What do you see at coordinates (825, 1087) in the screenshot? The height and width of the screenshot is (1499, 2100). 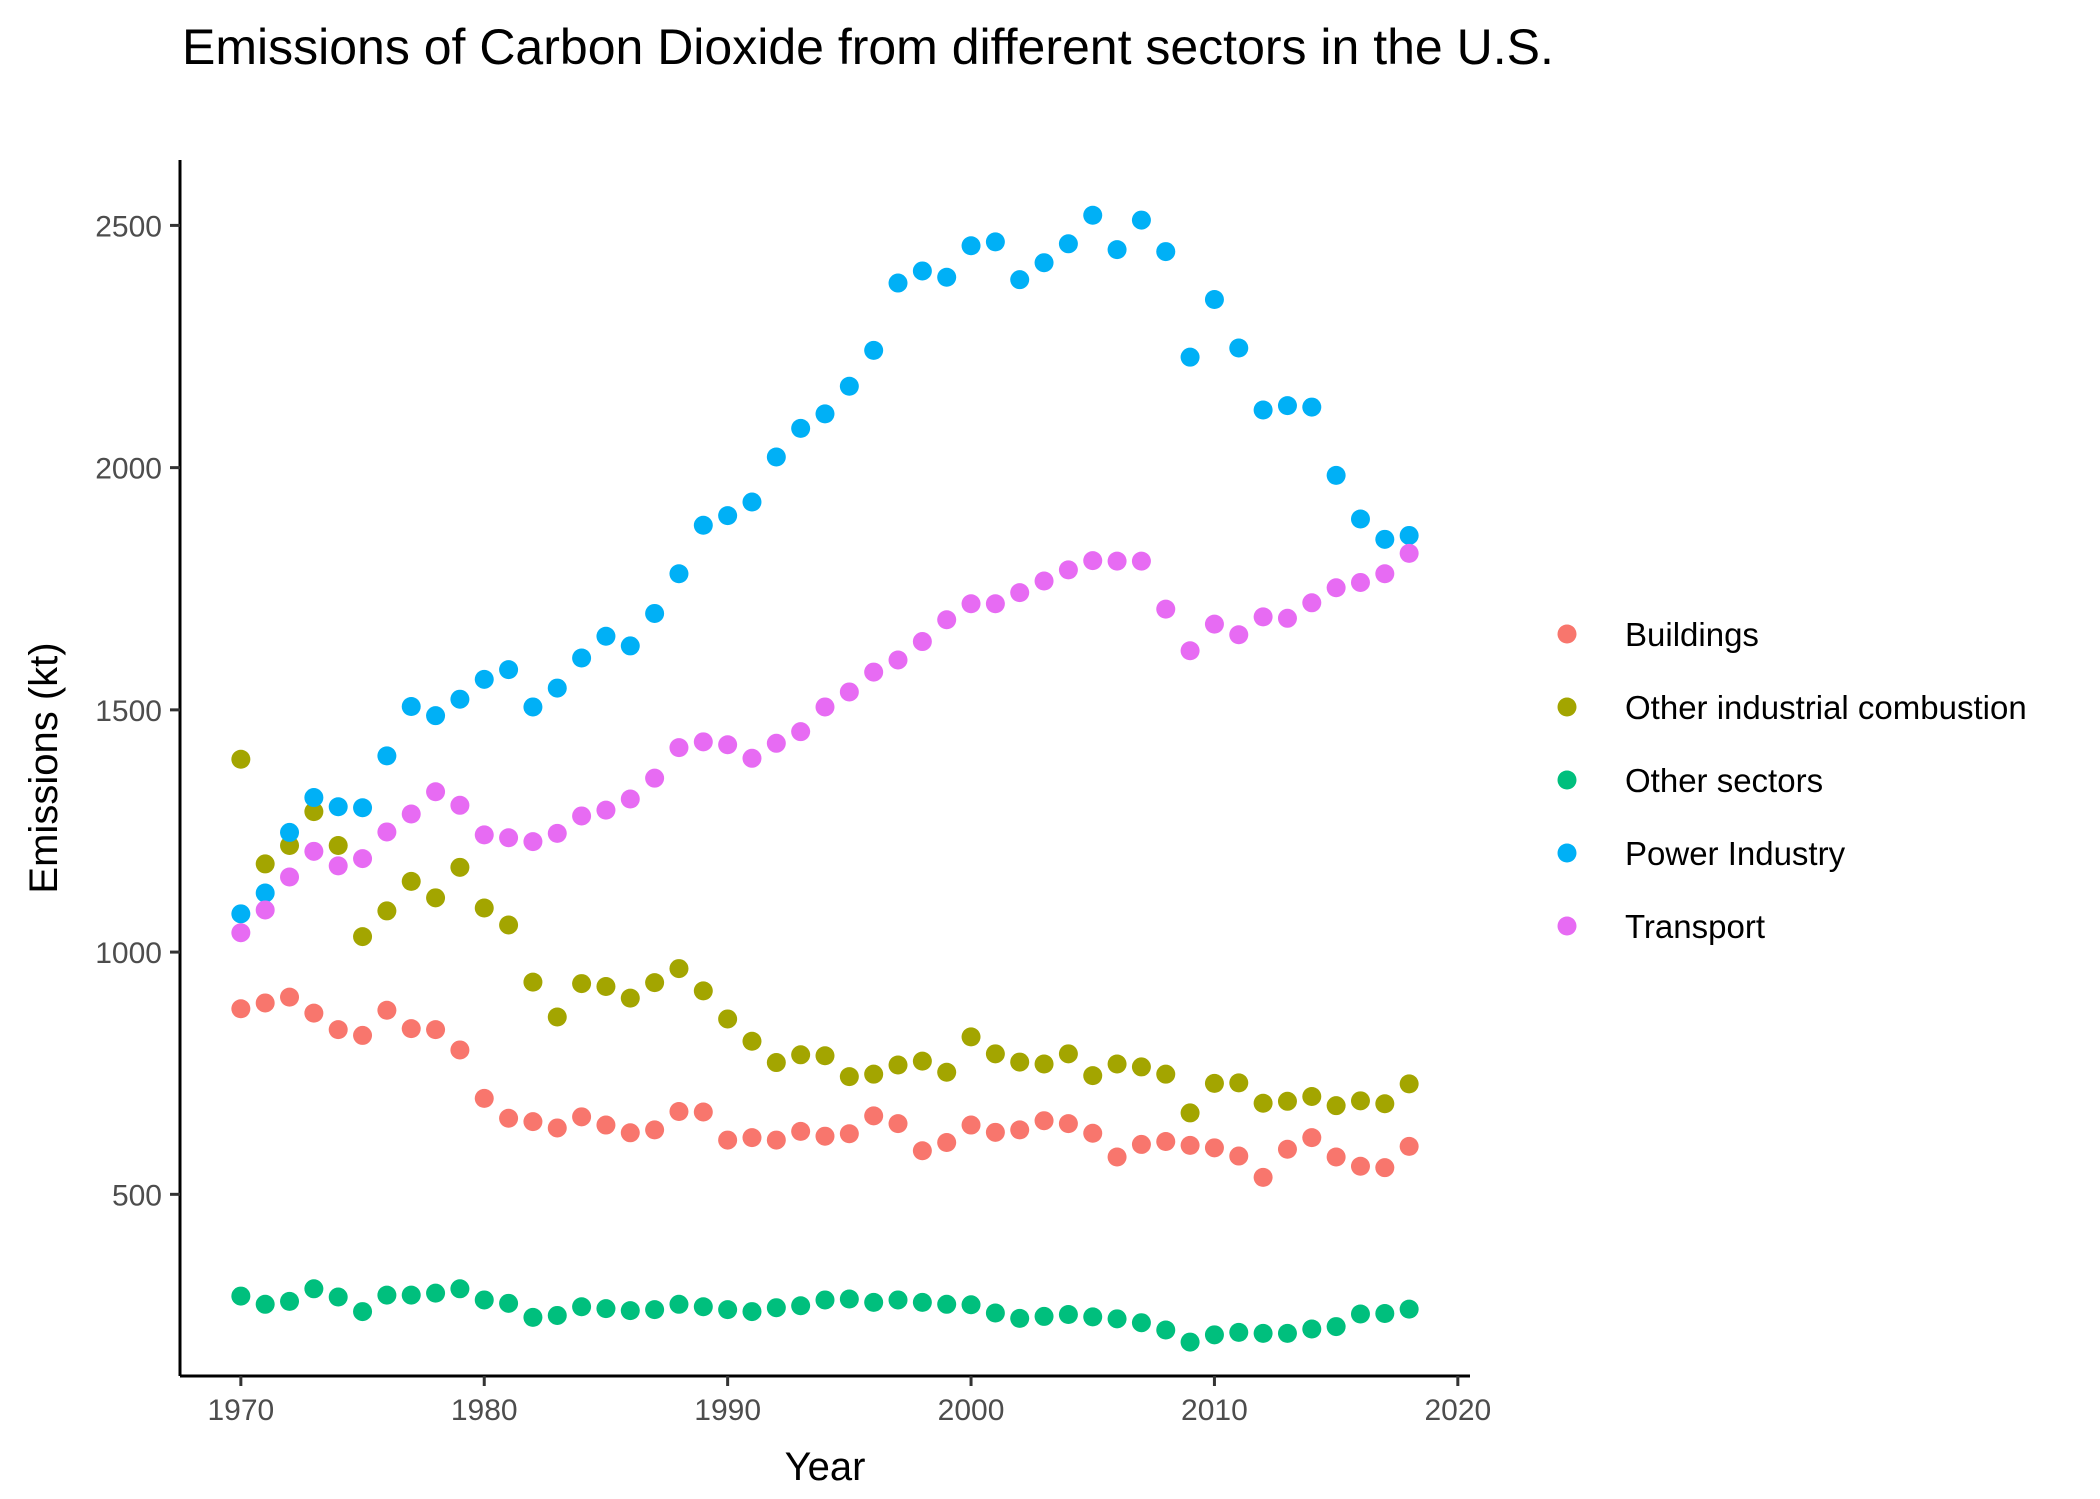 I see `series-buildings` at bounding box center [825, 1087].